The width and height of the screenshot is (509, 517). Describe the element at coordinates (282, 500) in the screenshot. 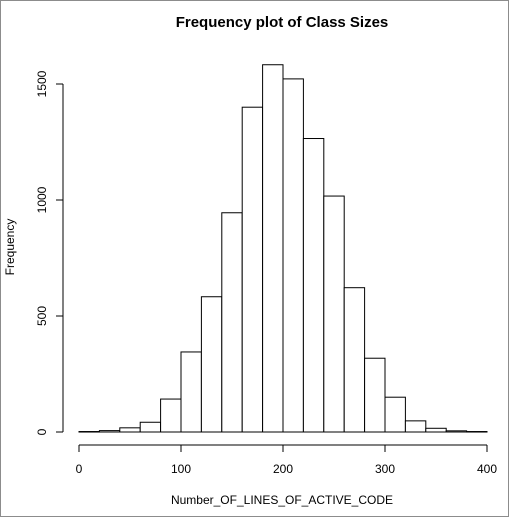

I see `x-axis-label: Number_OF_LINES_OF_ACTIVE_CODE` at that location.